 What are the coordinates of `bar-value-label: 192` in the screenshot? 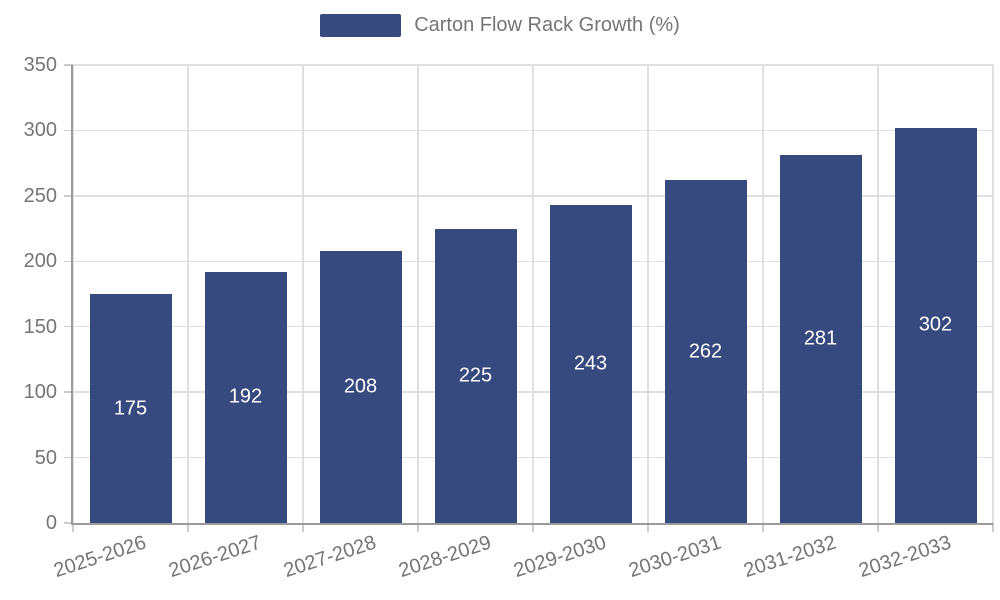 It's located at (245, 396).